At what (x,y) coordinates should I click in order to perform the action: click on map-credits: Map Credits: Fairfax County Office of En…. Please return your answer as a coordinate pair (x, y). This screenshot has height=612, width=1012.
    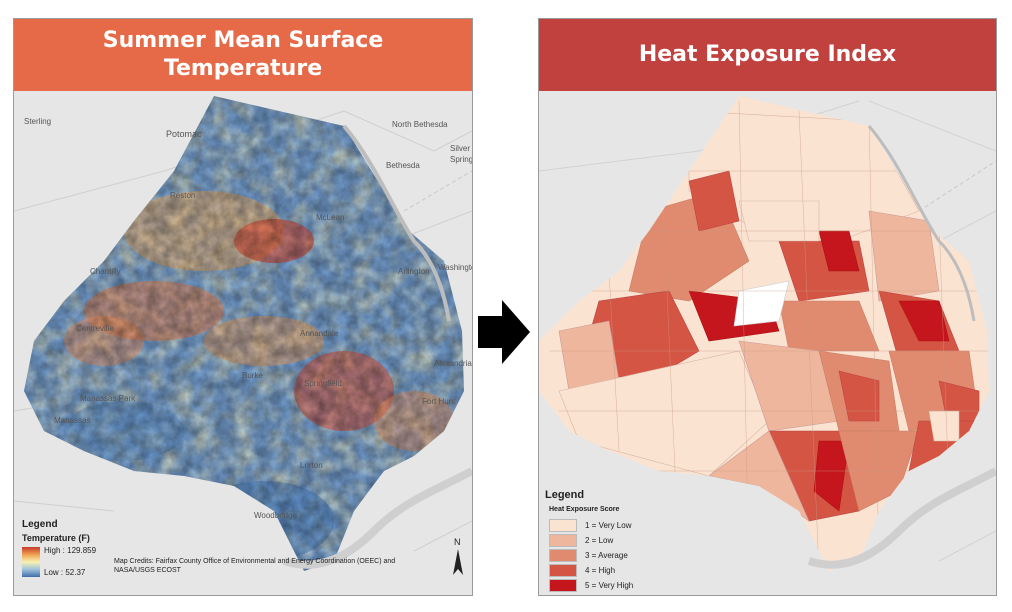
    Looking at the image, I should click on (255, 566).